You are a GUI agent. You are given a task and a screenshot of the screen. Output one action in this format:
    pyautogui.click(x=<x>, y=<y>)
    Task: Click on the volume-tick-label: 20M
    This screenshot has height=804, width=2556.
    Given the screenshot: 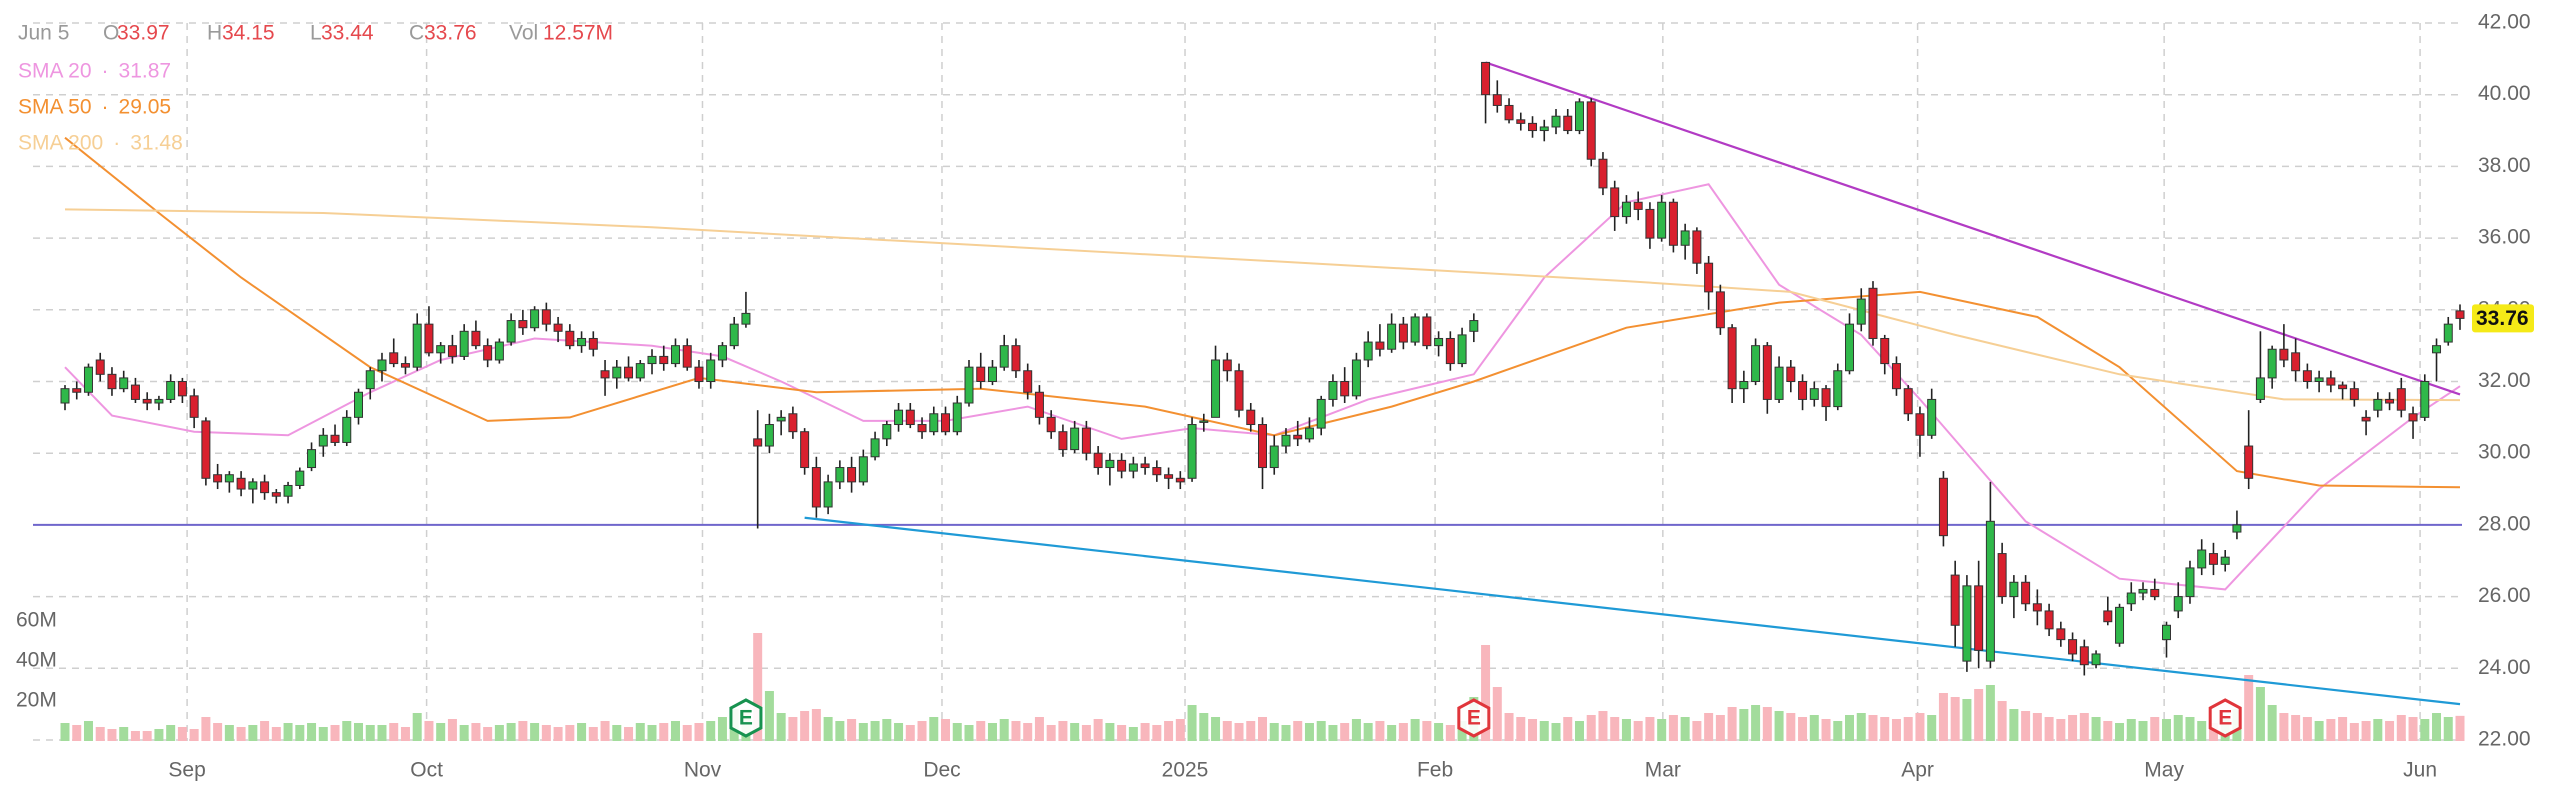 What is the action you would take?
    pyautogui.click(x=36, y=700)
    